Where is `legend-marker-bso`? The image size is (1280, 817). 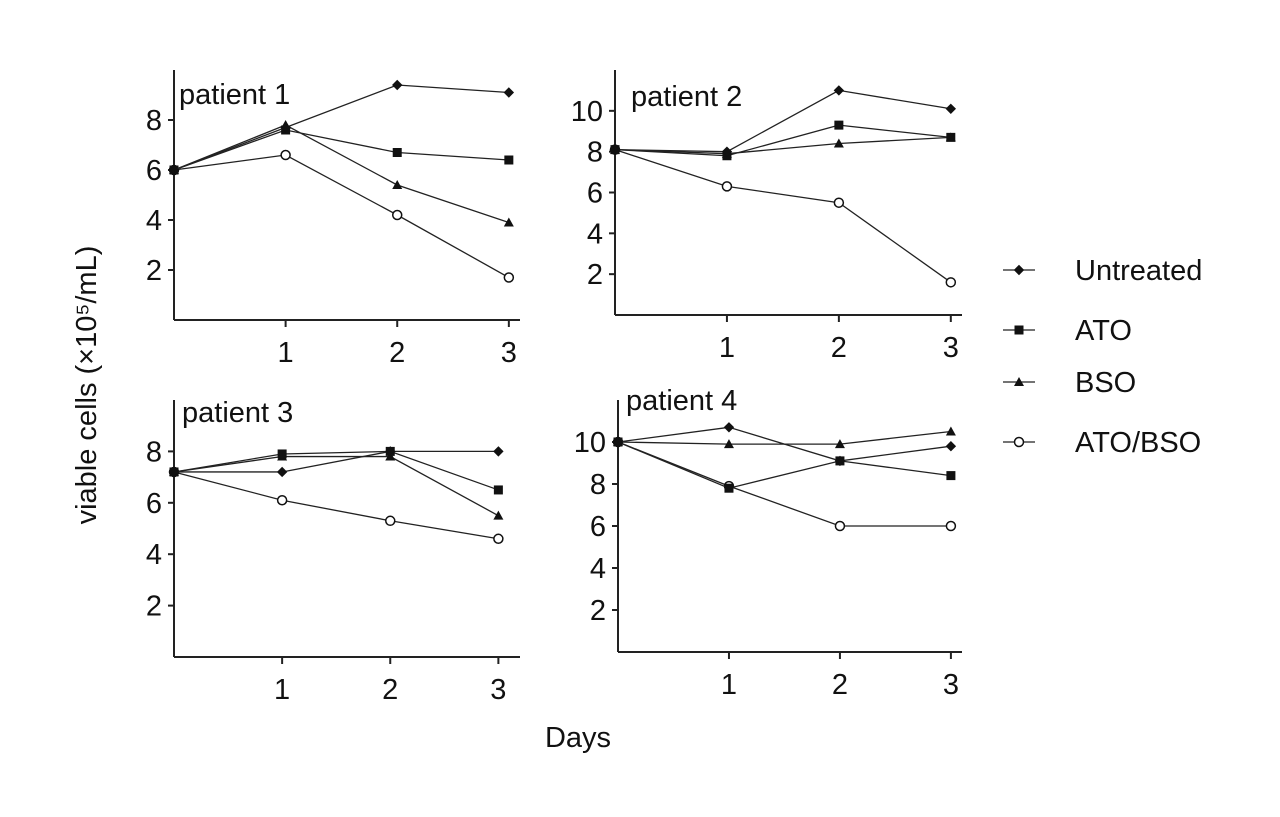
legend-marker-bso is located at coordinates (1019, 381).